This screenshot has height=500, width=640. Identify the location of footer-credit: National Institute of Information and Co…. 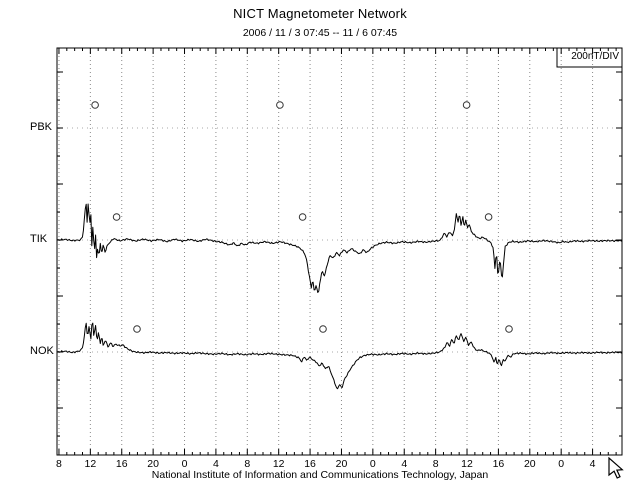
(320, 475).